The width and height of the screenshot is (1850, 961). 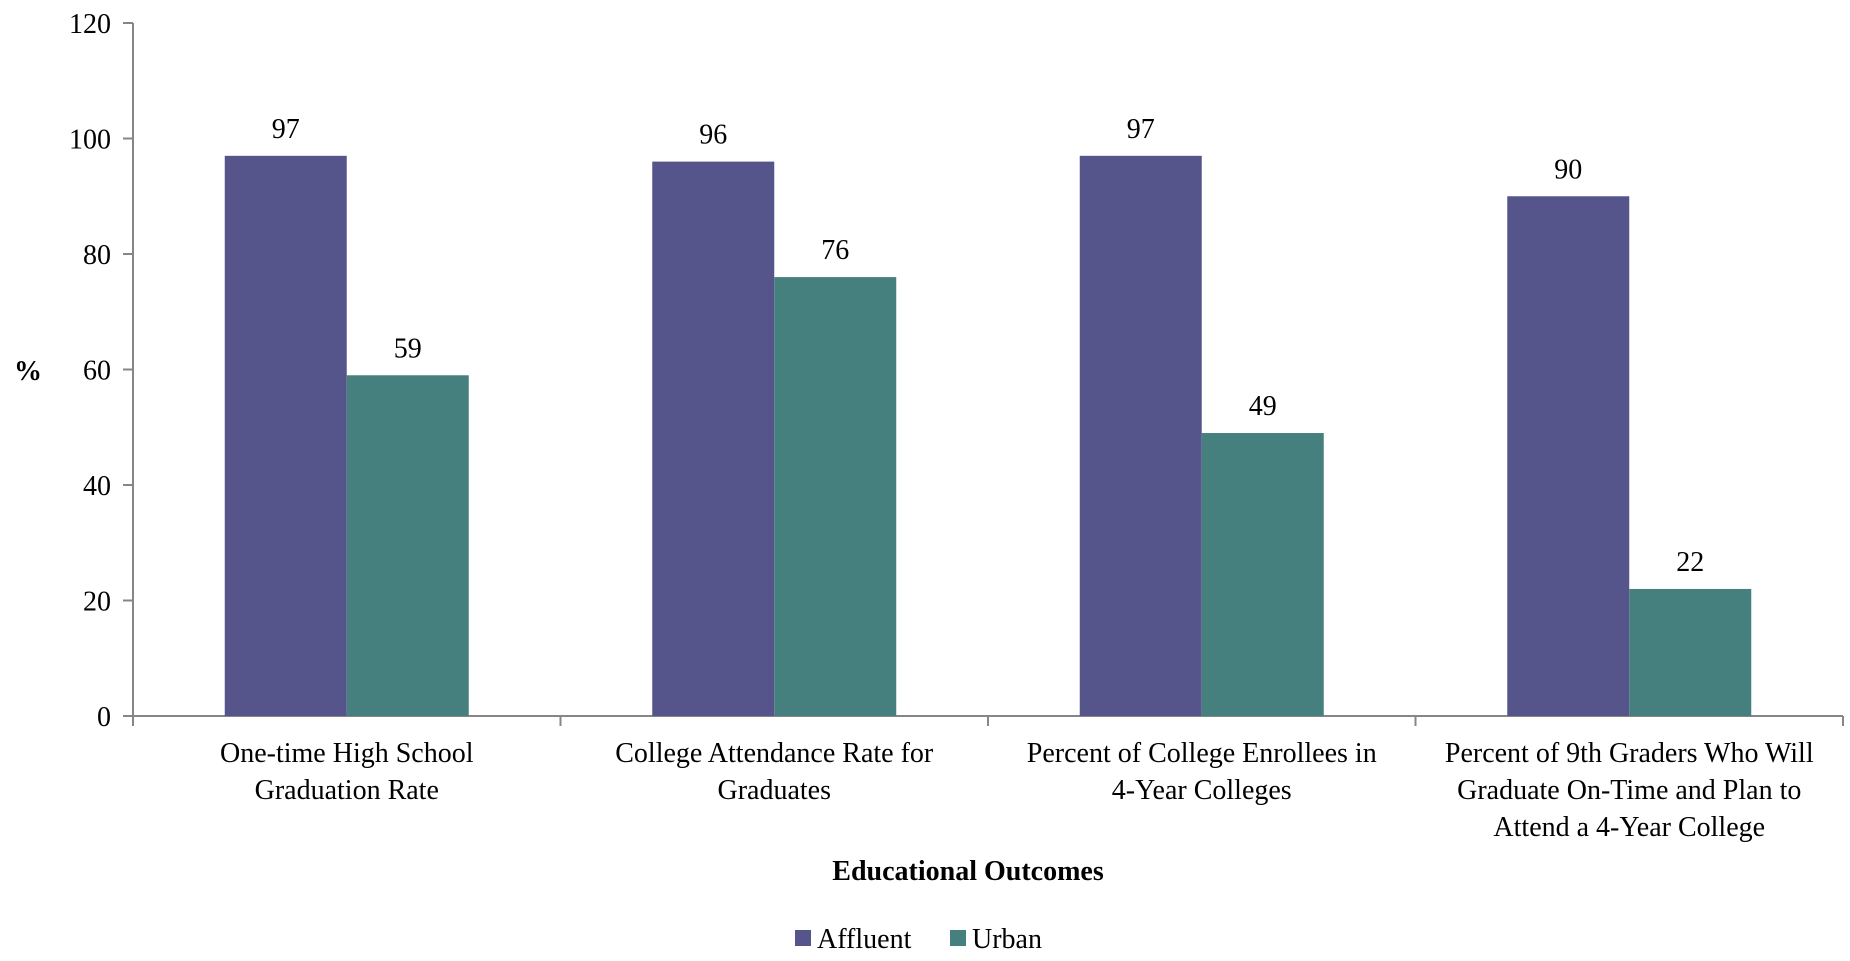 I want to click on category-label-line: Graduates, so click(x=774, y=790).